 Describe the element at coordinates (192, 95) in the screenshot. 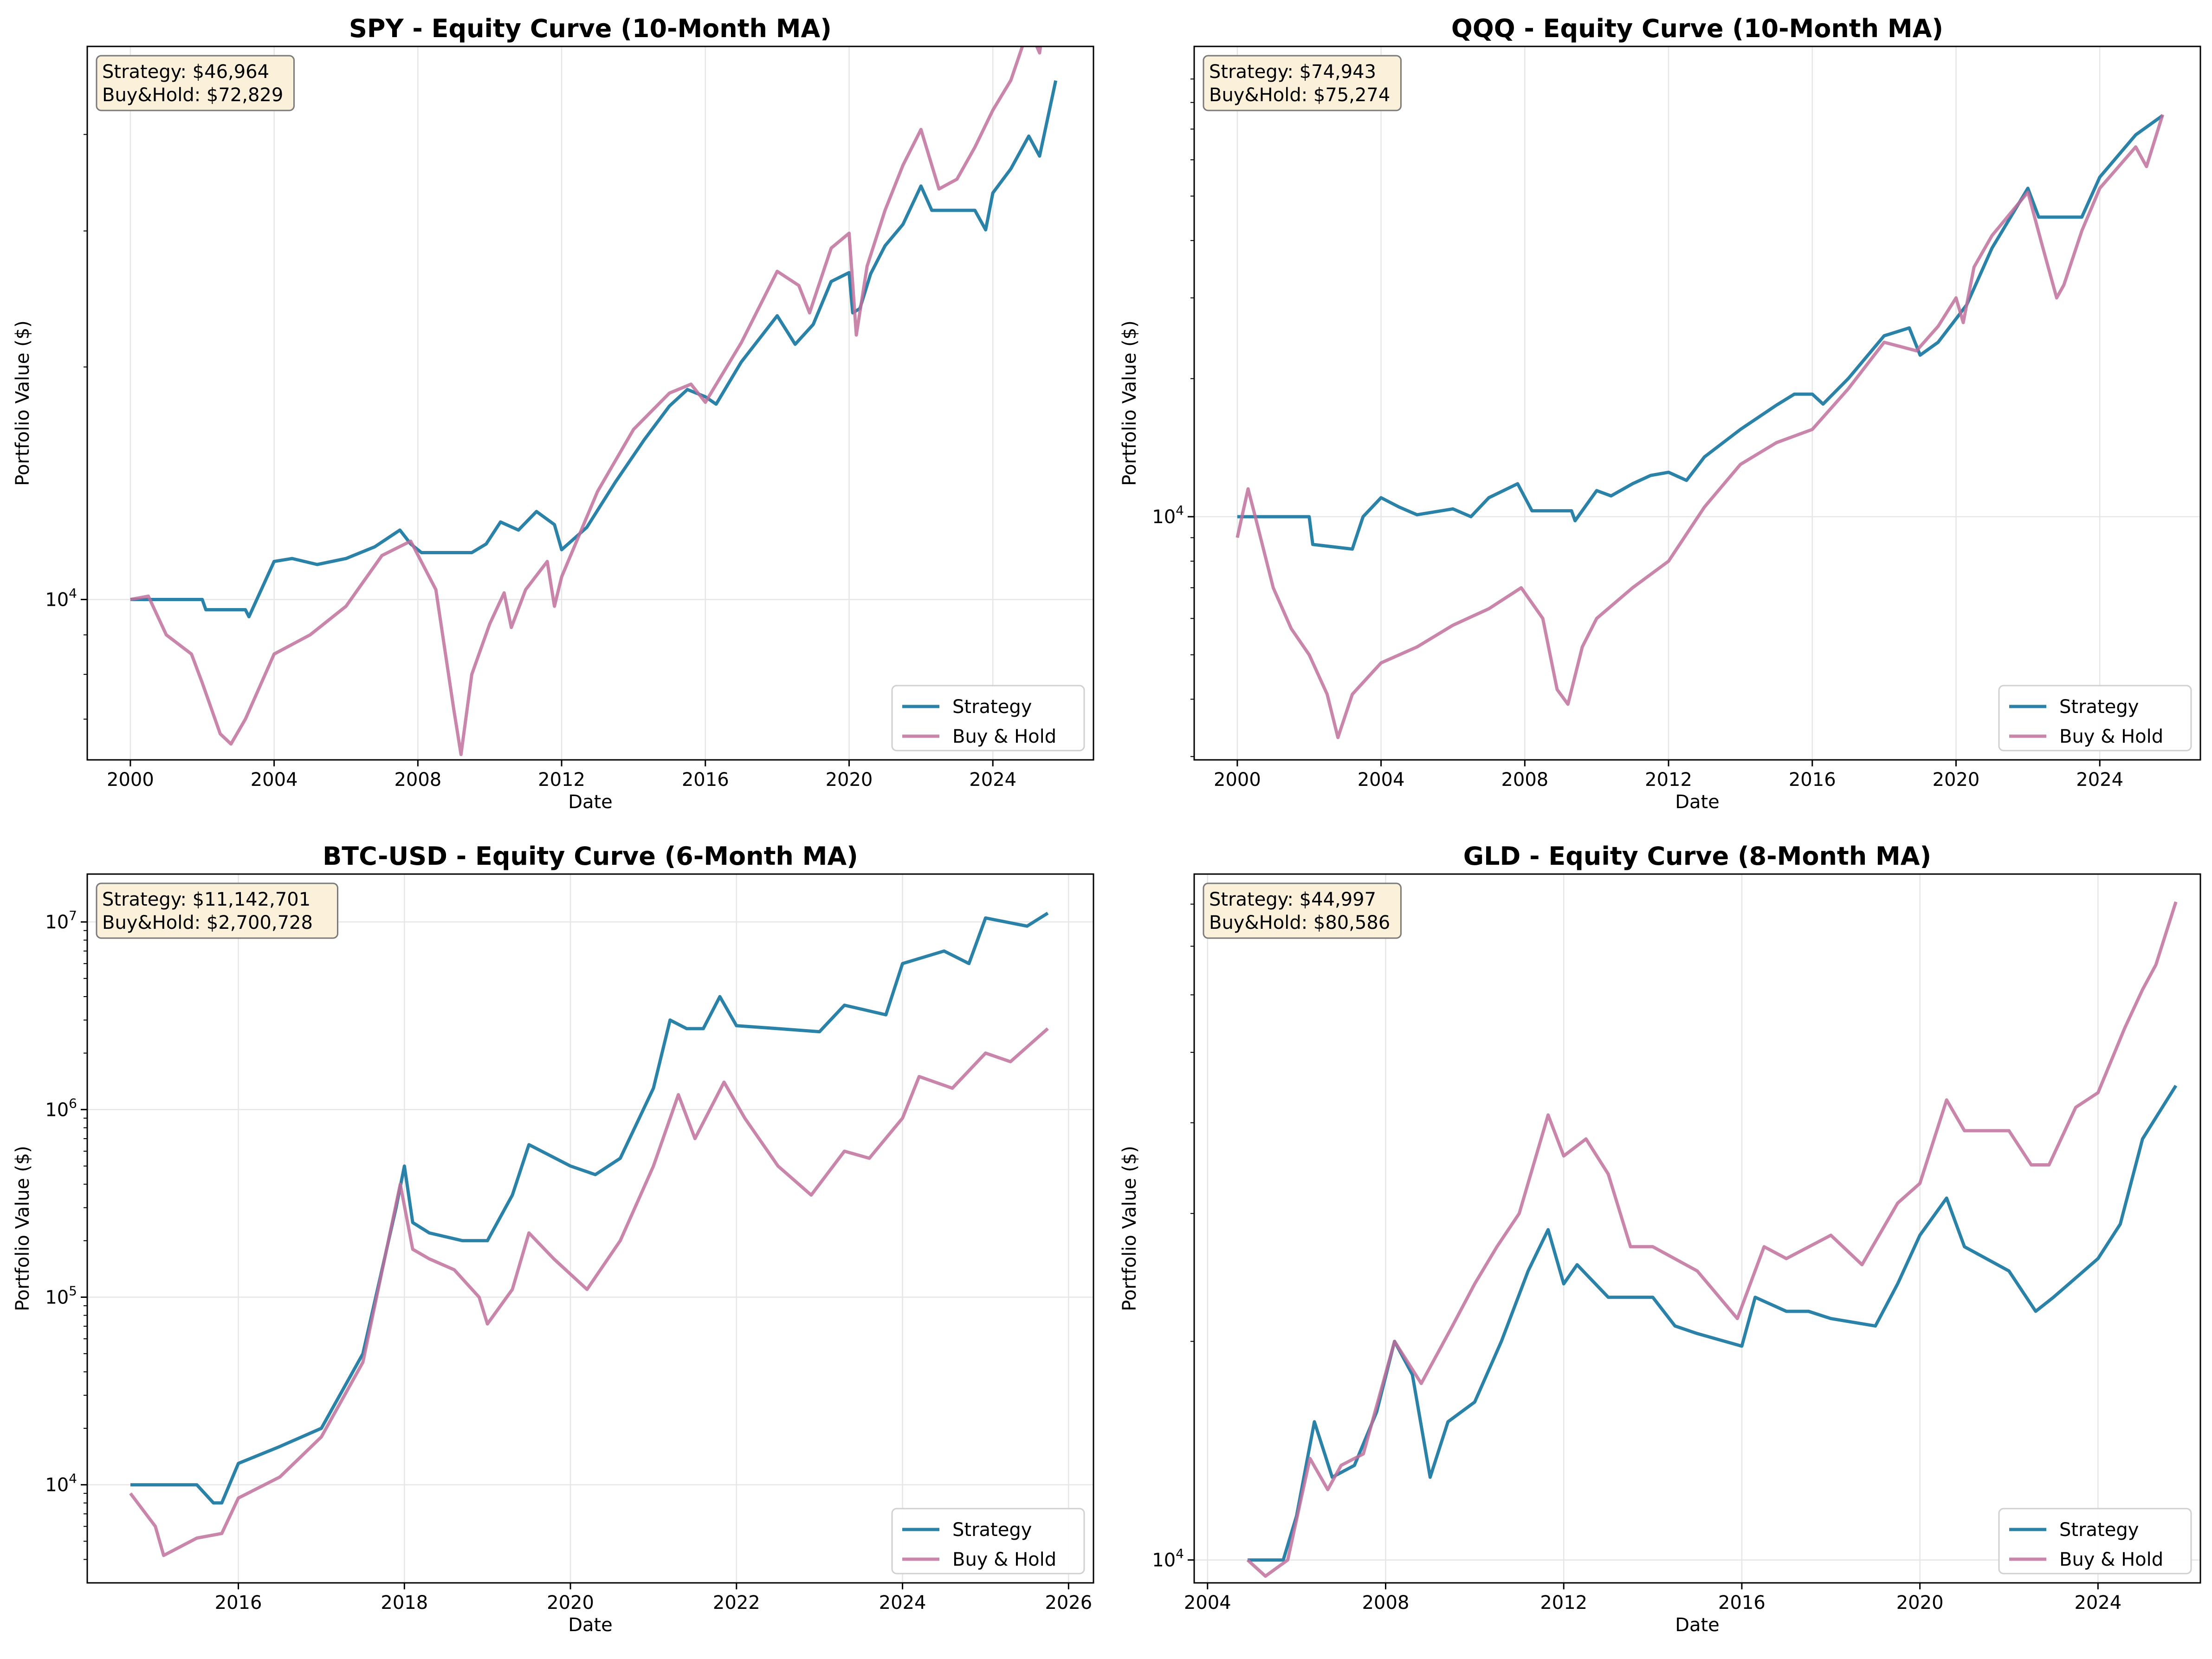

I see `annotation-buyhold: Buy&Hold: $72,829` at that location.